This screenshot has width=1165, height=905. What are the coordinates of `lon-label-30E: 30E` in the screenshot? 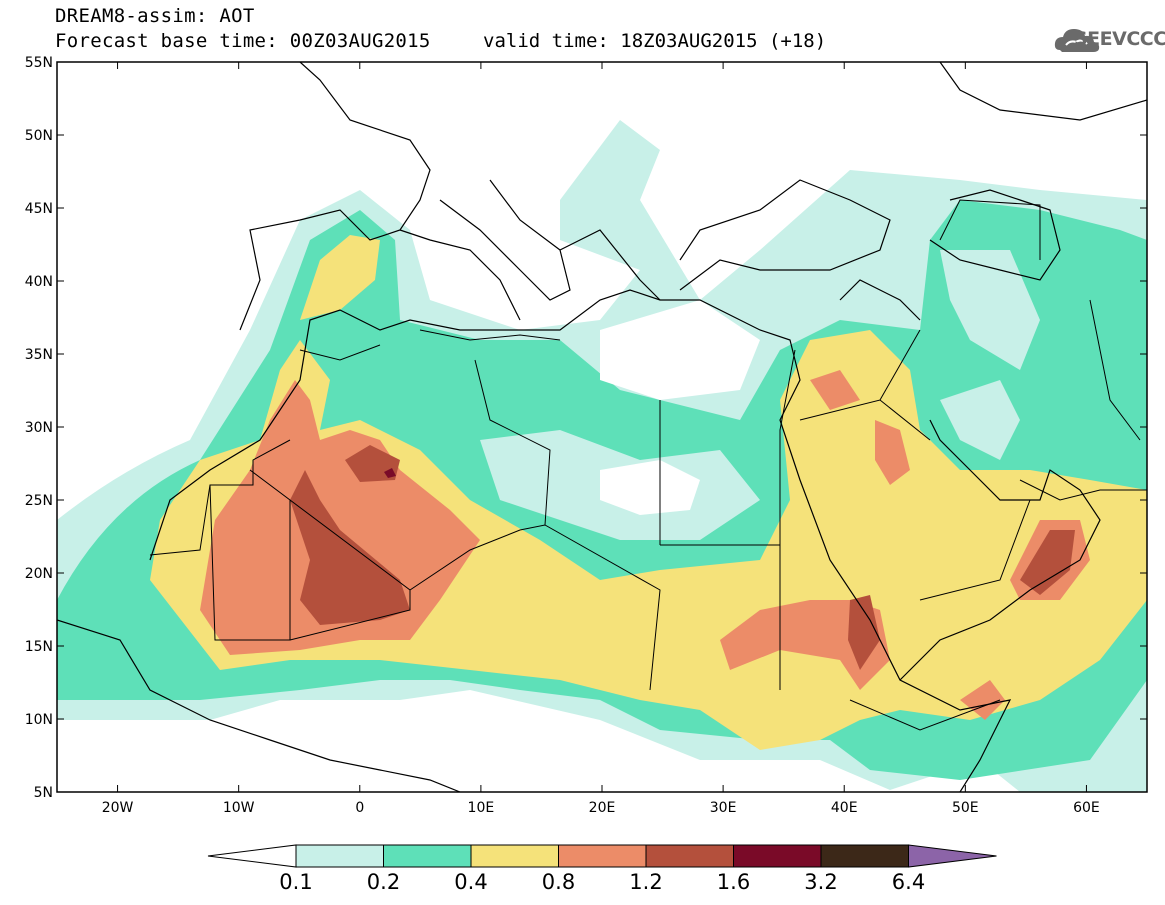 It's located at (723, 808).